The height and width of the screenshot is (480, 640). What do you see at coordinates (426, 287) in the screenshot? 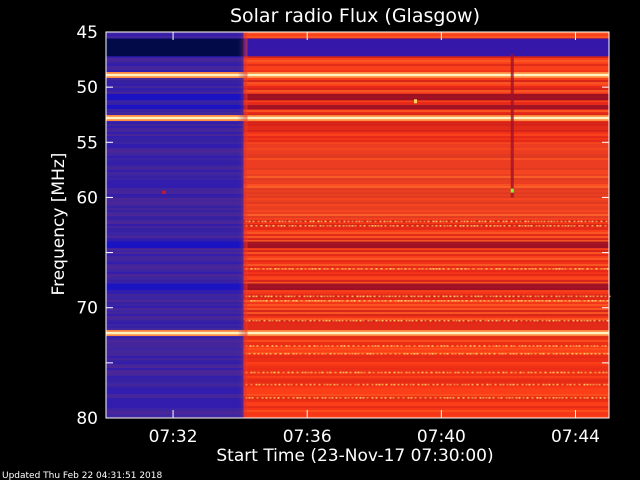
I see `dark-band-active` at bounding box center [426, 287].